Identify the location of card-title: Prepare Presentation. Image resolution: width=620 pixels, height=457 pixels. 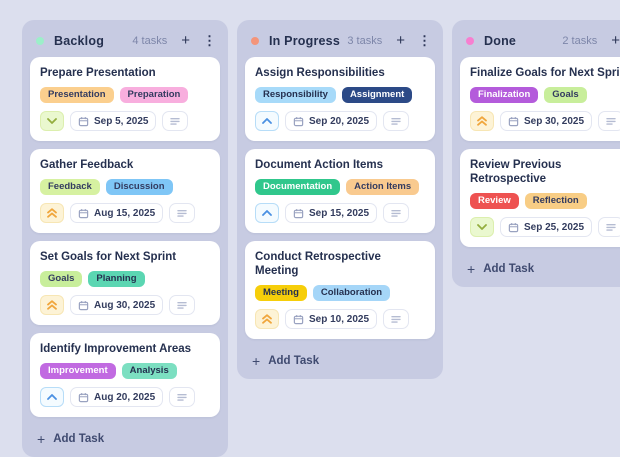
(98, 73).